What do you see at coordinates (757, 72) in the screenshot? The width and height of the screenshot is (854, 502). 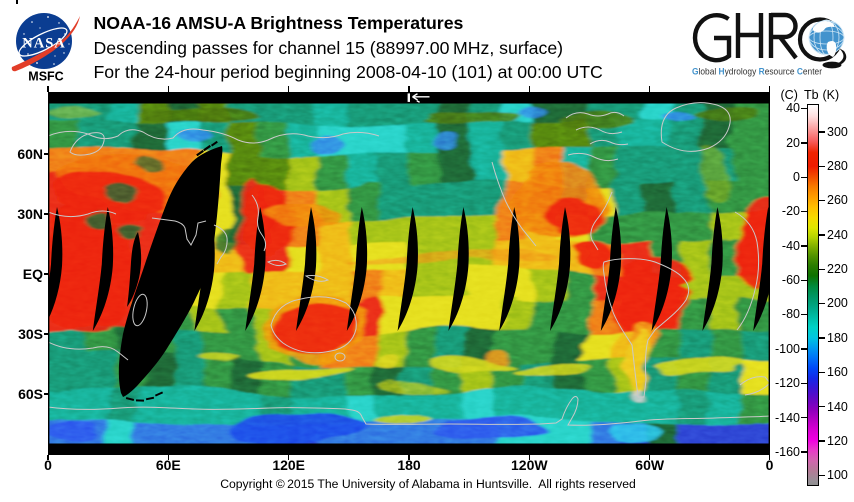 I see `svg-text:Global Hydrology Resource Cent: Global Hydrology Resource Center` at bounding box center [757, 72].